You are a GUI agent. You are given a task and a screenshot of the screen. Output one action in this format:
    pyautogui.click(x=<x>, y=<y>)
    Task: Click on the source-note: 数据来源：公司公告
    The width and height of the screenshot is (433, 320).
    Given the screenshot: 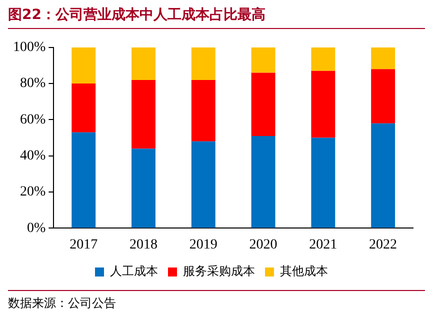 What is the action you would take?
    pyautogui.click(x=216, y=301)
    